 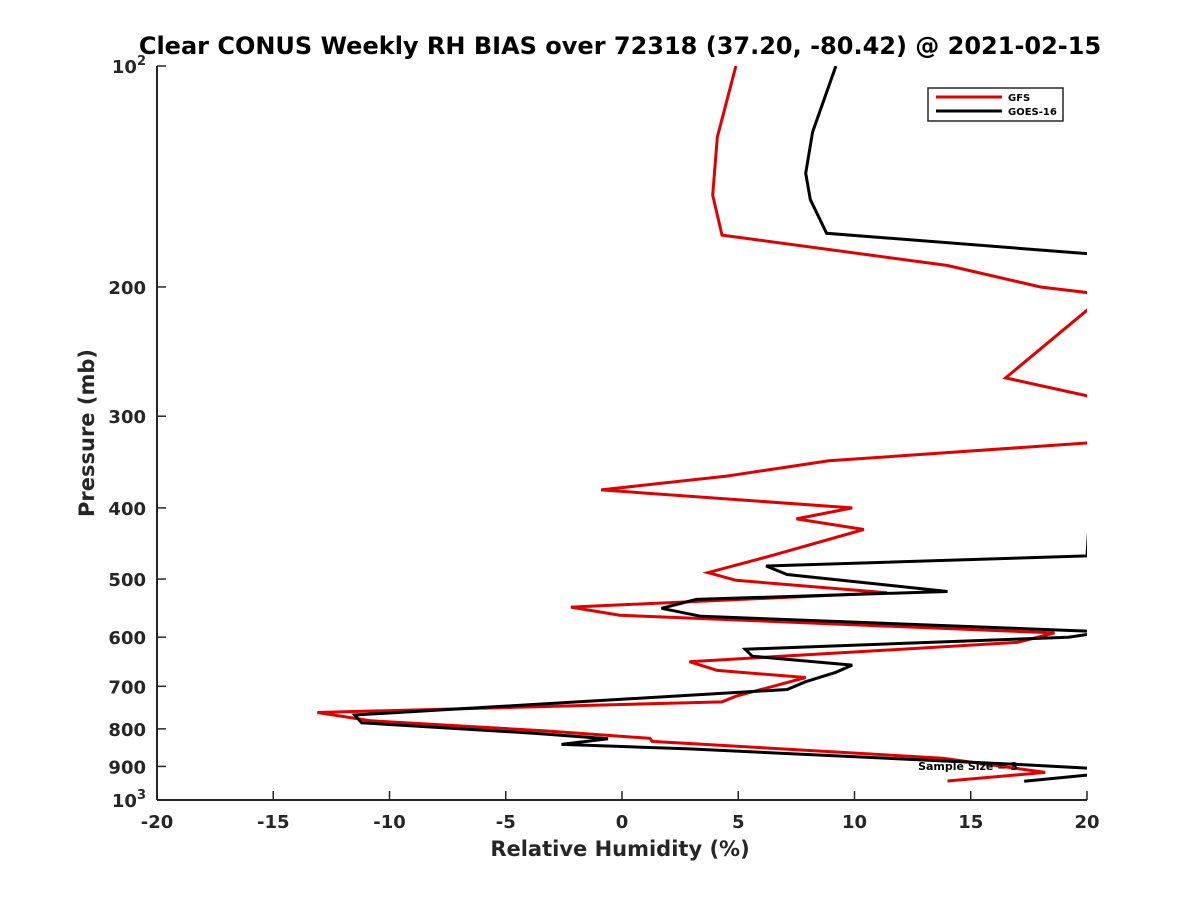 What do you see at coordinates (854, 822) in the screenshot?
I see `x-tick-label: 10` at bounding box center [854, 822].